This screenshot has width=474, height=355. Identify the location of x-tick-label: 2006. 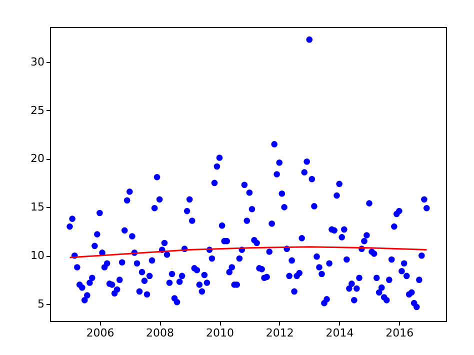
(100, 333).